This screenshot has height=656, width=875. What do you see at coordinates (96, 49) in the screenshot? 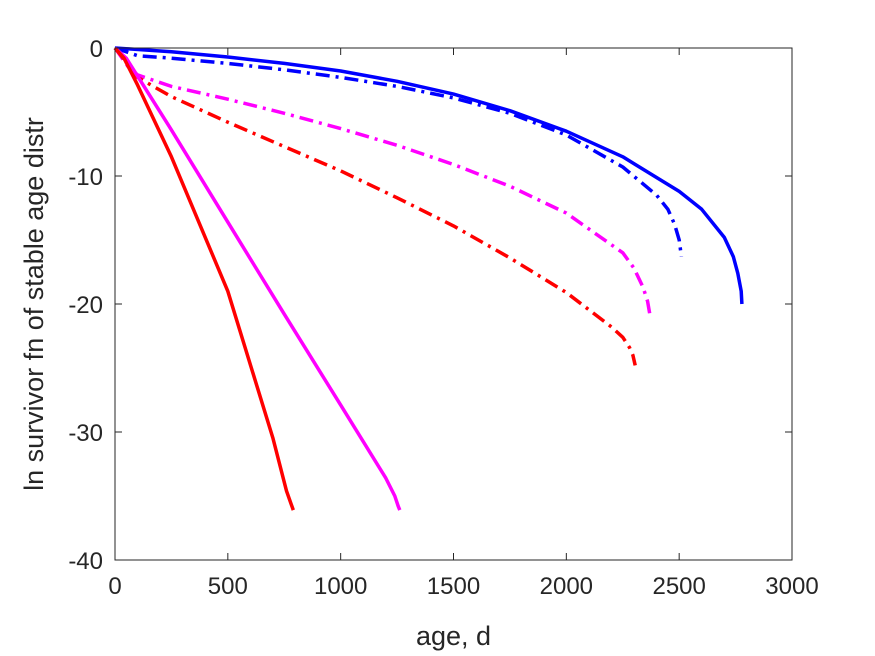
I see `y-tick-label: 0` at bounding box center [96, 49].